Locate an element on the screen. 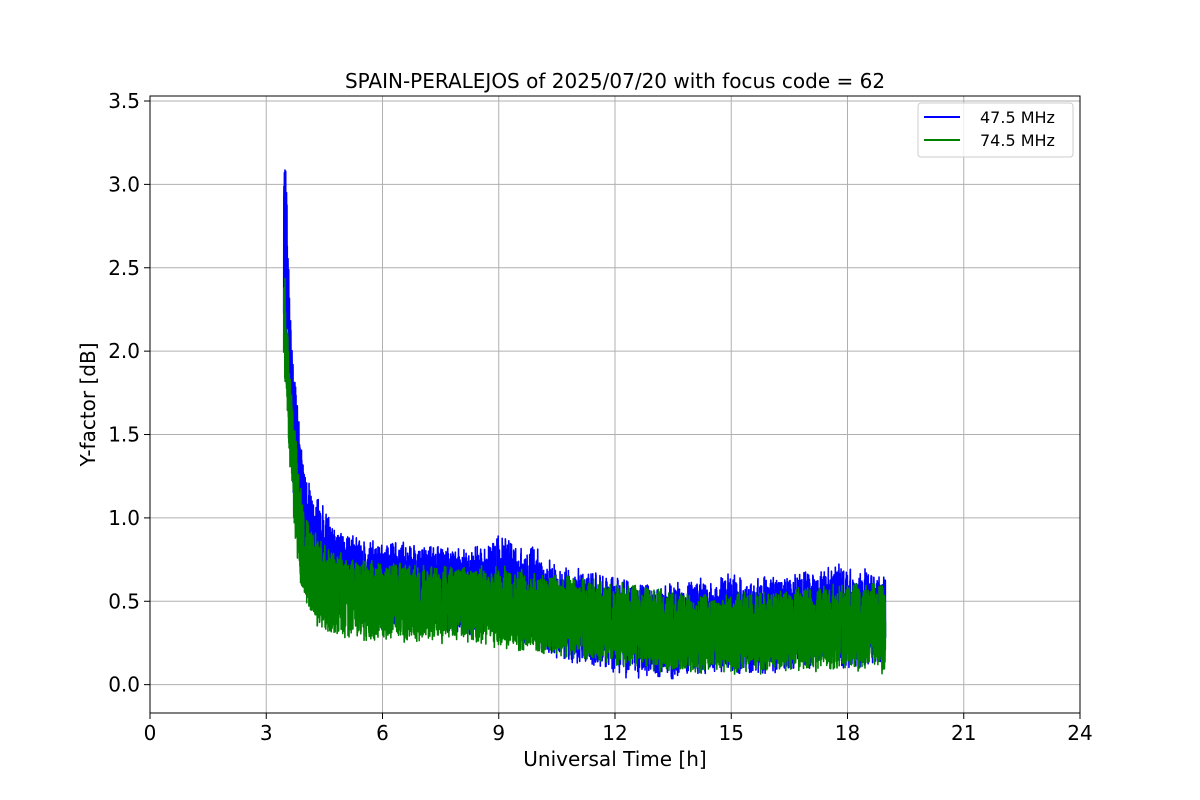 This screenshot has width=1200, height=800. x-tick-label: 3 is located at coordinates (266, 733).